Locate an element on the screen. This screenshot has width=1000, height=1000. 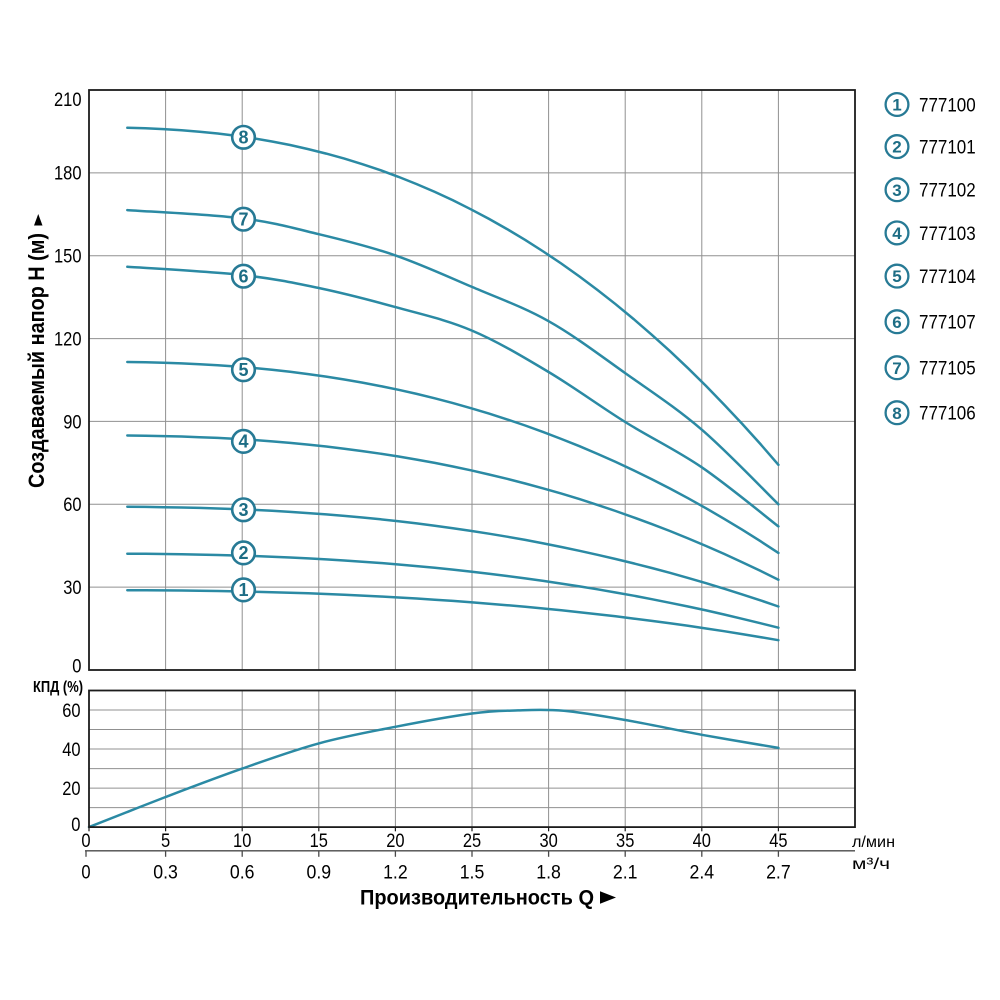
svg-text: 777103 is located at coordinates (947, 234).